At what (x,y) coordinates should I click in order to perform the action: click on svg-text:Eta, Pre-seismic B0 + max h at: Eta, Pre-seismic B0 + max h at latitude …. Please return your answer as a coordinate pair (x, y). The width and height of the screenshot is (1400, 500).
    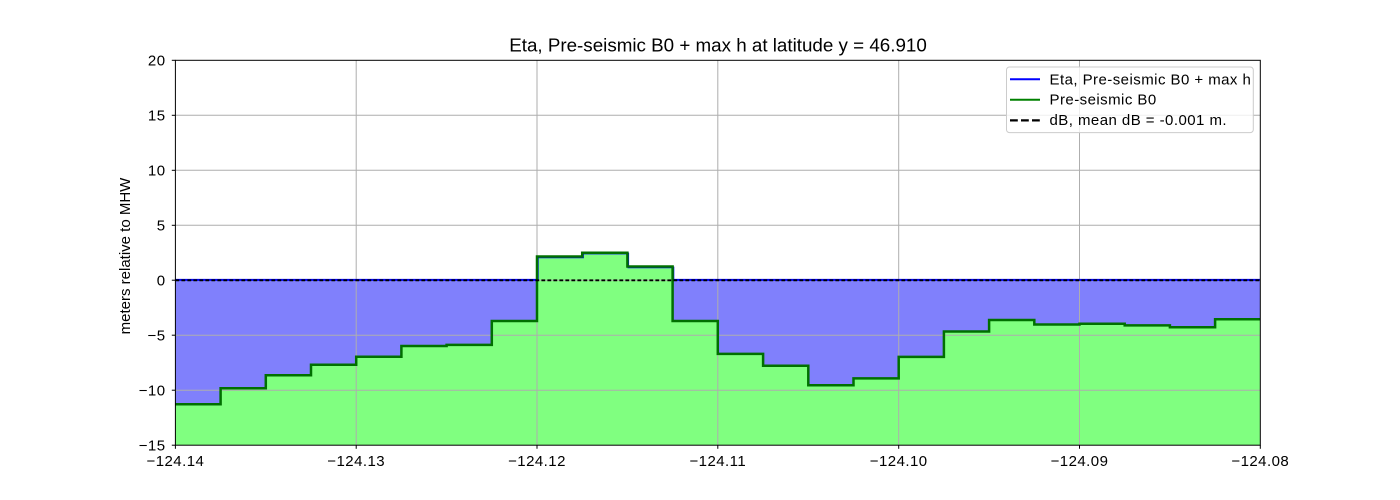
    Looking at the image, I should click on (718, 45).